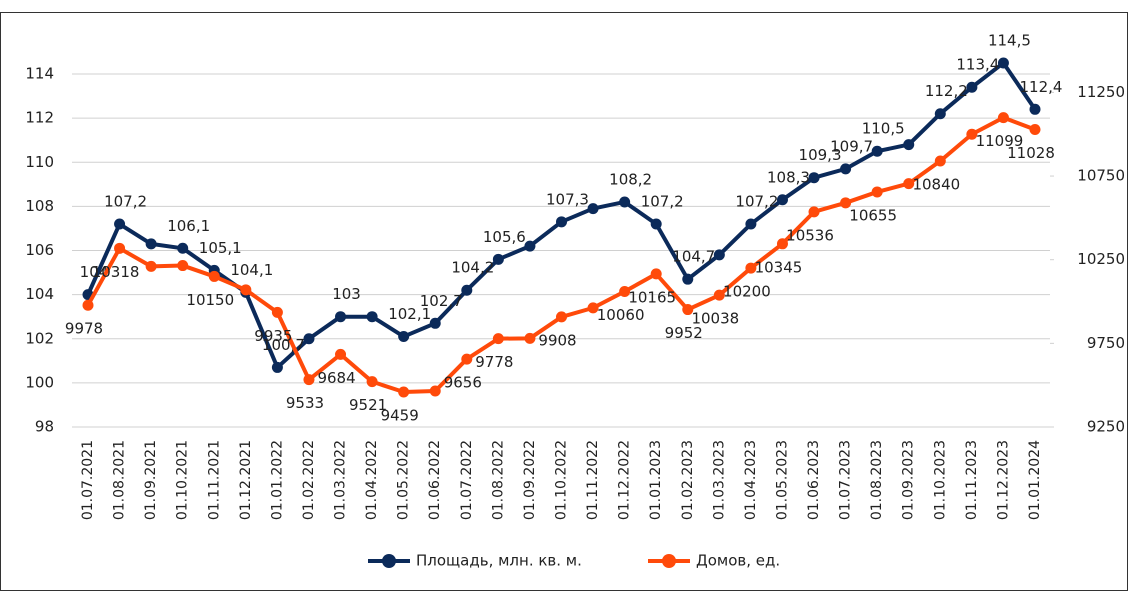 Image resolution: width=1129 pixels, height=592 pixels. Describe the element at coordinates (593, 480) in the screenshot. I see `x-tick-label: 01.11.2022` at that location.